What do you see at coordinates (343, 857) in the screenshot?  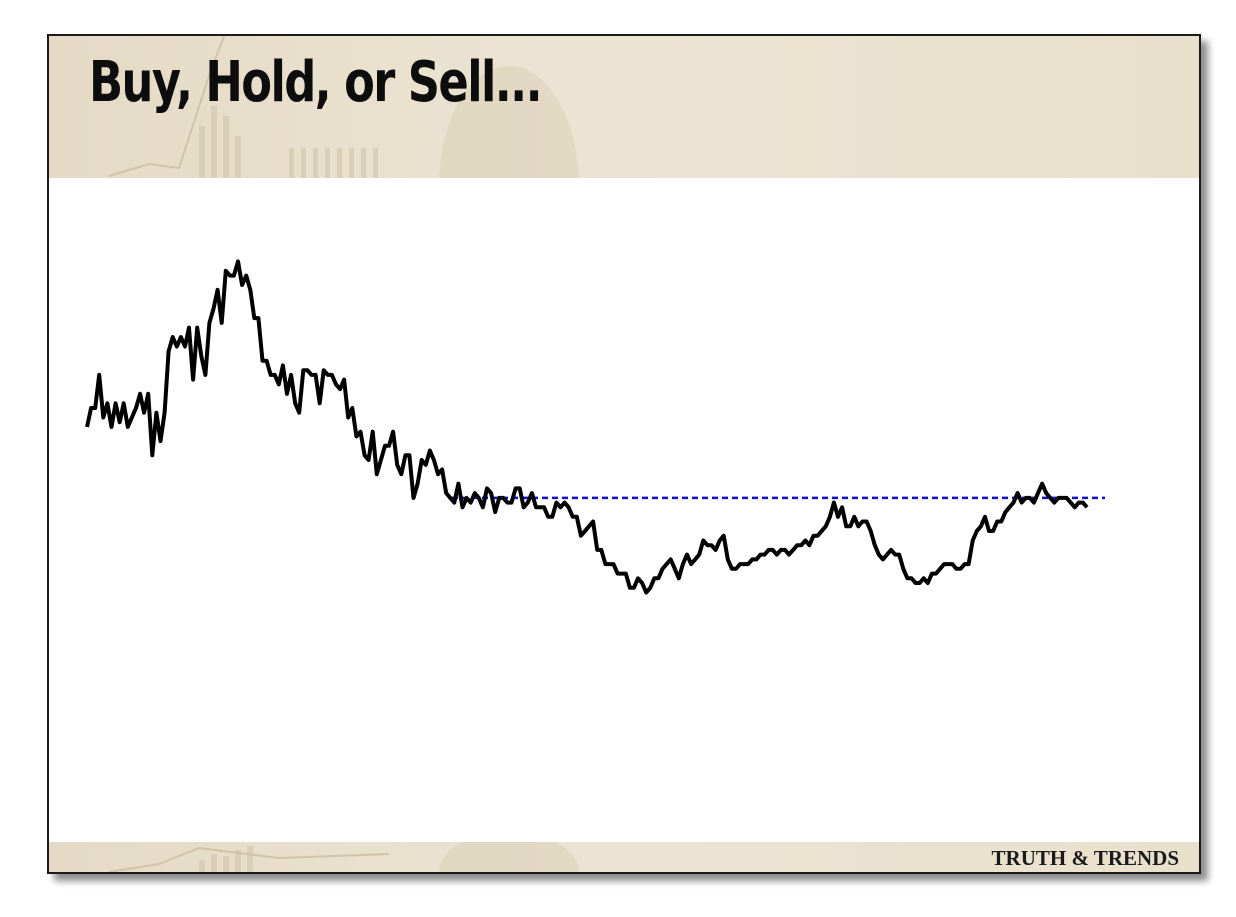 I see `footer-chart-decoration` at bounding box center [343, 857].